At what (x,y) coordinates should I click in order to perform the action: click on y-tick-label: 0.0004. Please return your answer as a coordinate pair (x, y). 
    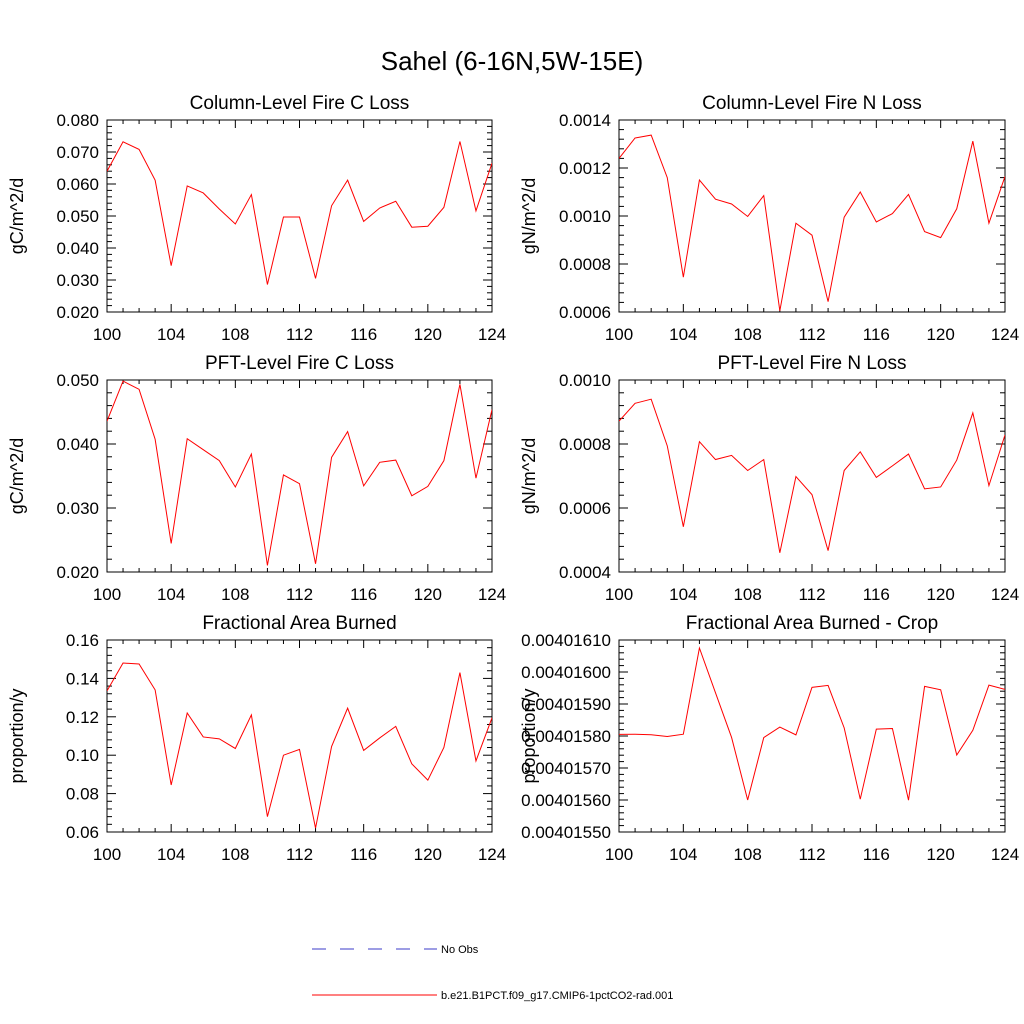
    Looking at the image, I should click on (585, 572).